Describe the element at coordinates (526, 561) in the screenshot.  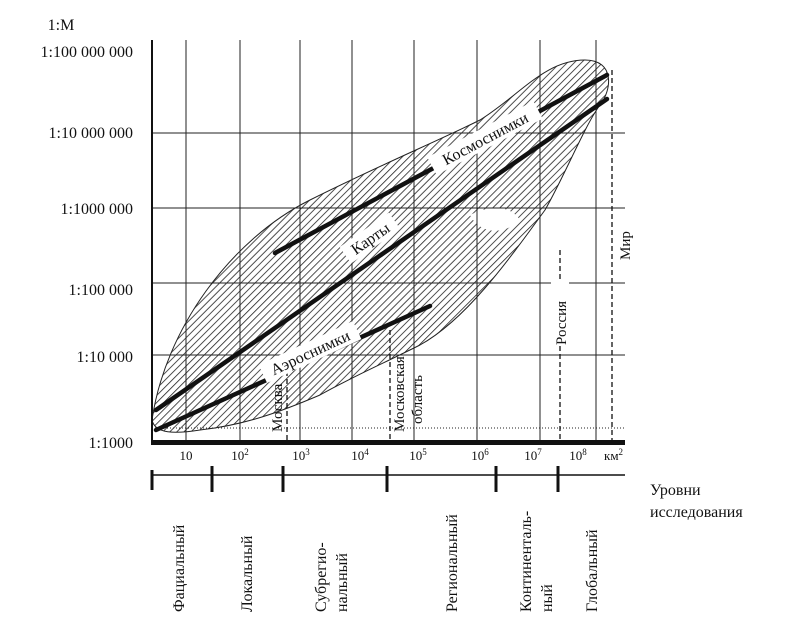
I see `level-label: Континенталь-` at that location.